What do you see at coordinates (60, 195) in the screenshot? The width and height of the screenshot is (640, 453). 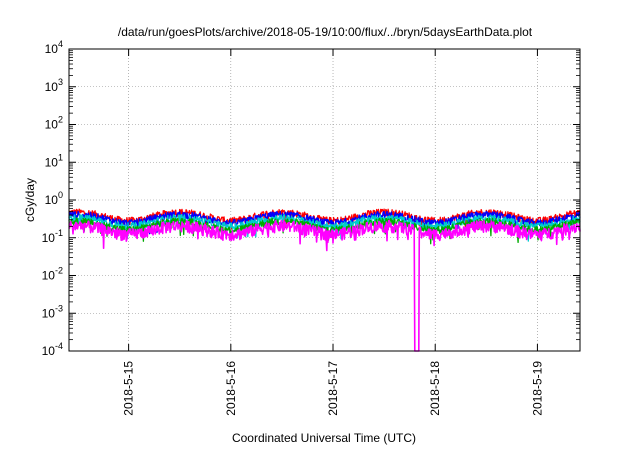 I see `y-tick-exponent: 0` at bounding box center [60, 195].